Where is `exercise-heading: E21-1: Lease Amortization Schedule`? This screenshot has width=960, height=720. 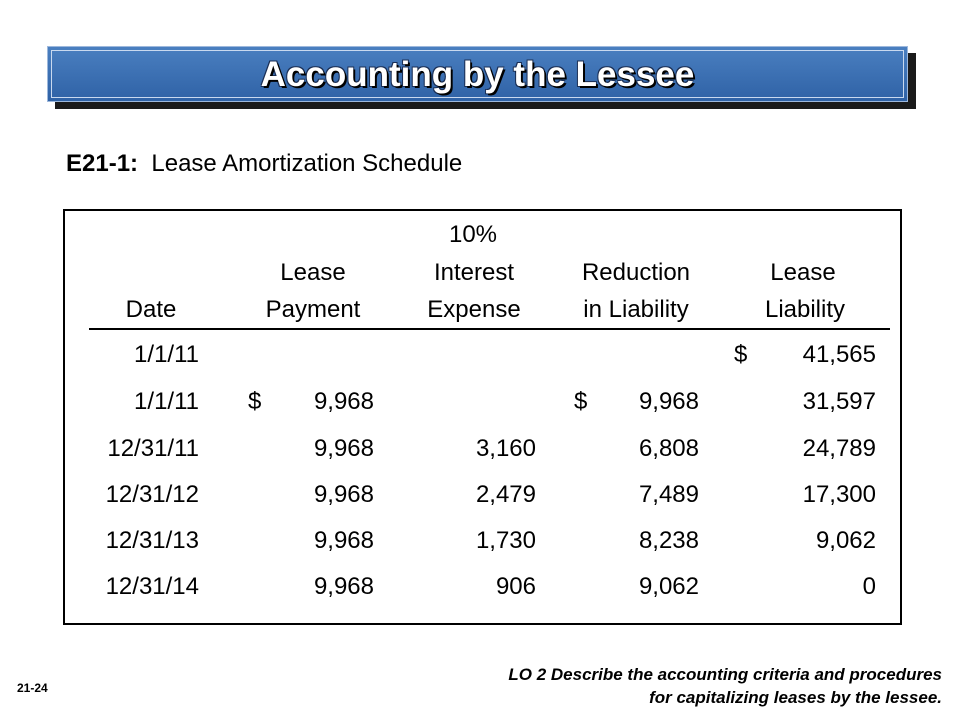 exercise-heading: E21-1: Lease Amortization Schedule is located at coordinates (264, 164).